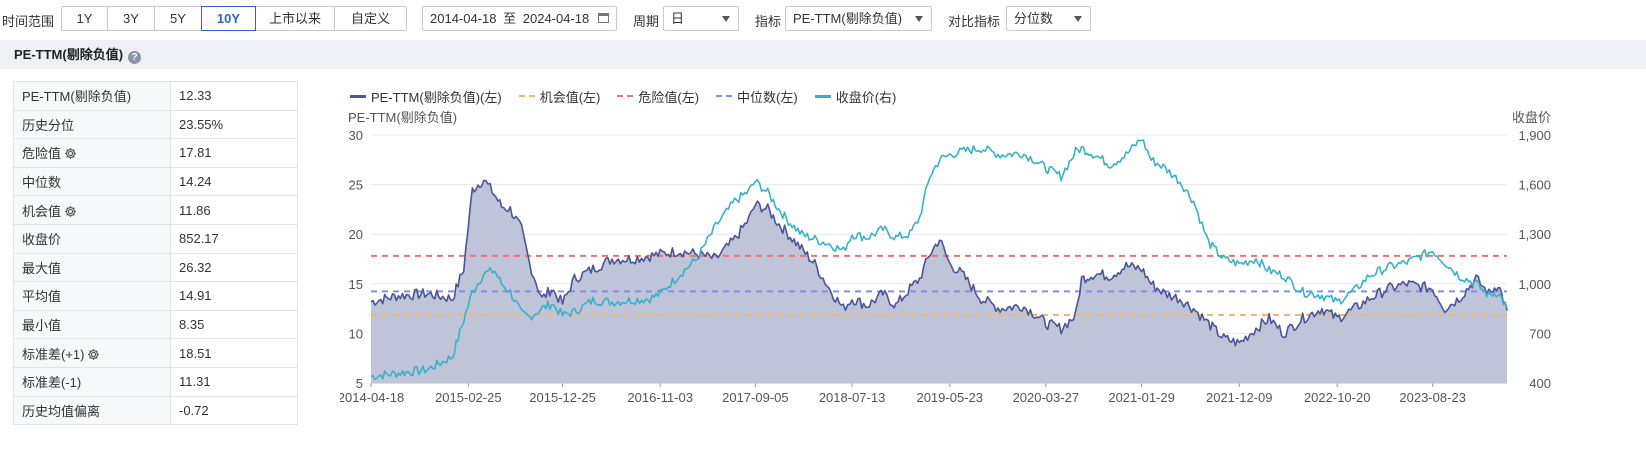  Describe the element at coordinates (61, 411) in the screenshot. I see `stat-label: 历史均值偏离` at that location.